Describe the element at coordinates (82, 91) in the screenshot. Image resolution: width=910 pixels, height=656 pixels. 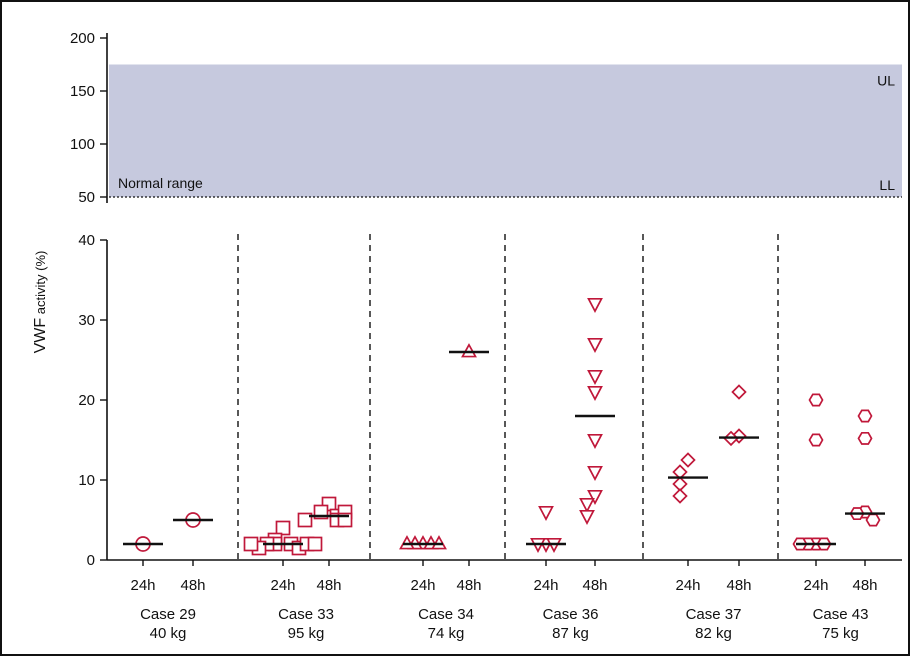
I see `upper-tick-label: 150` at that location.